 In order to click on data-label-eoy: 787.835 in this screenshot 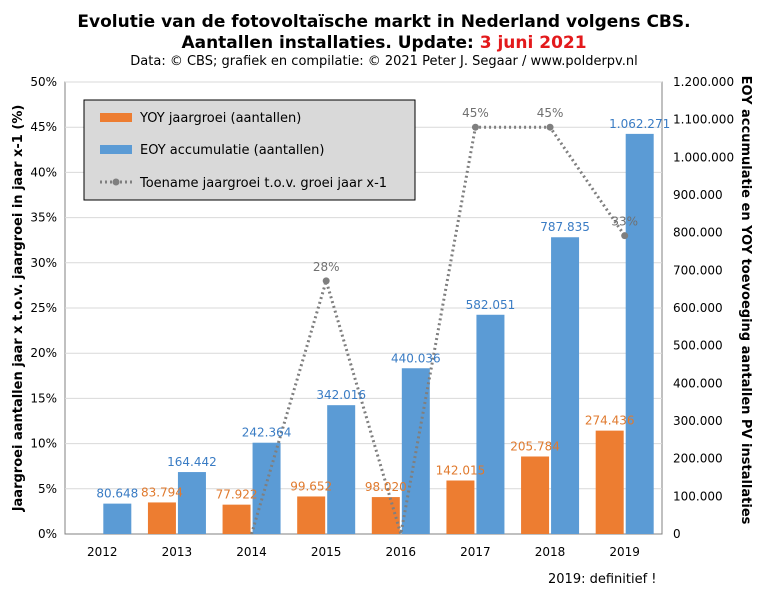, I will do `click(565, 227)`.